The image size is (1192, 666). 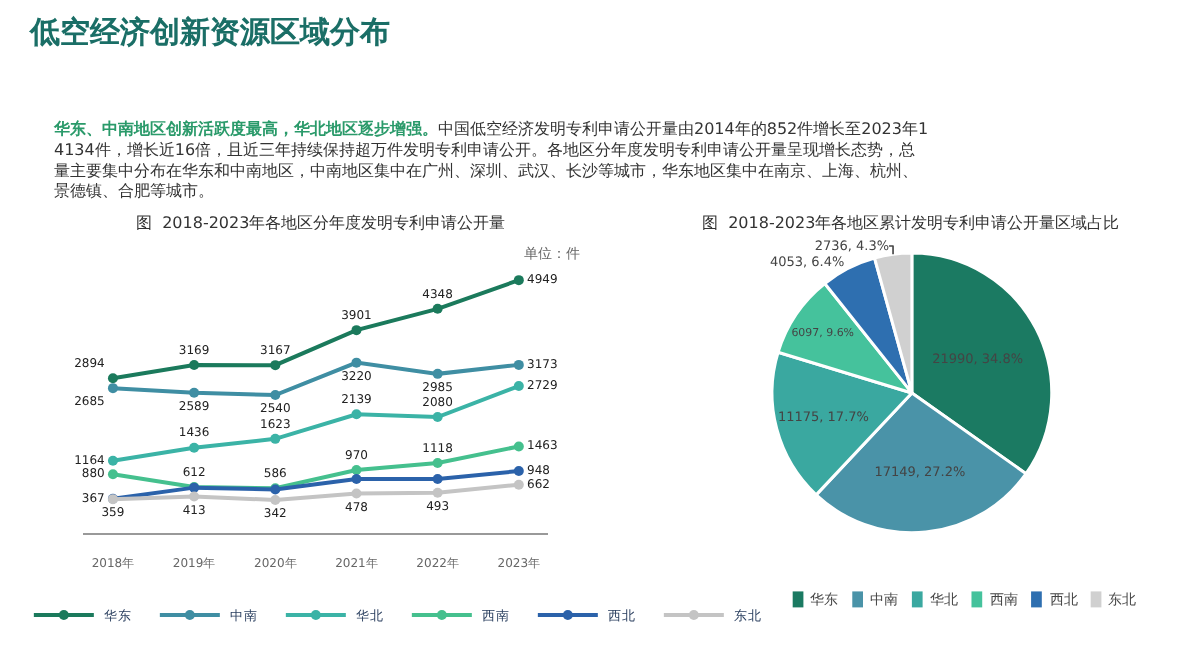 What do you see at coordinates (911, 223) in the screenshot?
I see `chart-title: 图 2018-2023年各地区累计发明专利申请公开量区域占比` at bounding box center [911, 223].